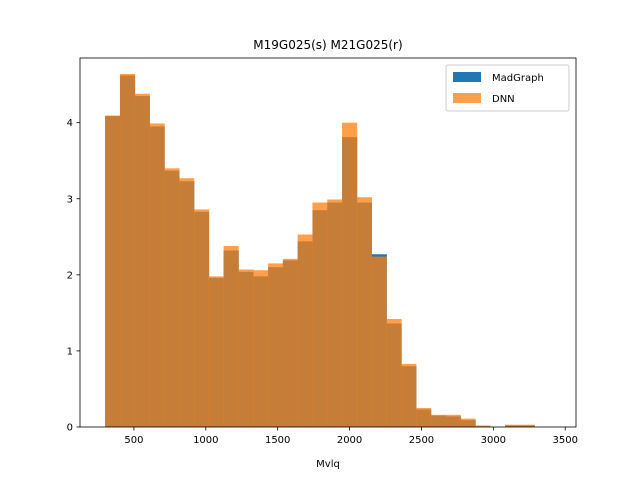  I want to click on y-tick-label-0: 0, so click(70, 428).